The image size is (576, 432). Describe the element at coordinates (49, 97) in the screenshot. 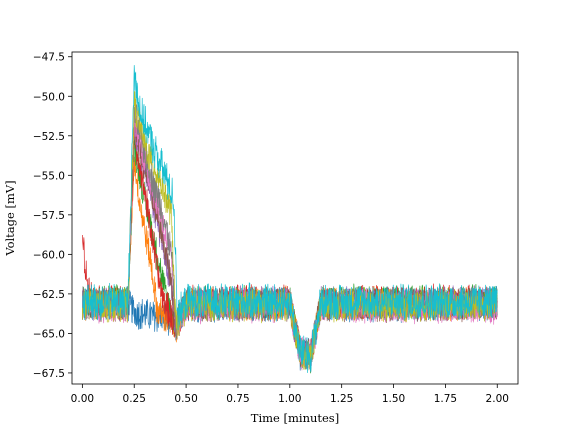

I see `y-tick-label: −50.0` at that location.